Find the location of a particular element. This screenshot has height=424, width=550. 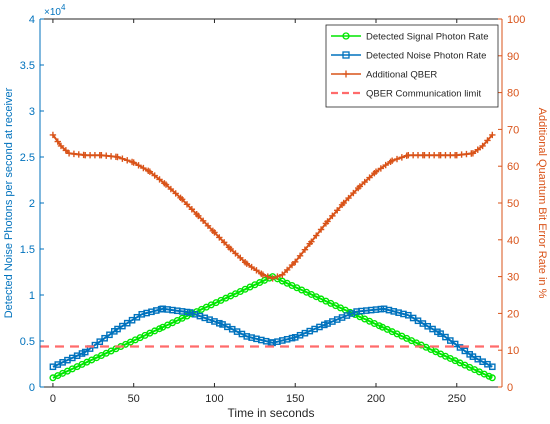

legend-marker-signal is located at coordinates (346, 36).